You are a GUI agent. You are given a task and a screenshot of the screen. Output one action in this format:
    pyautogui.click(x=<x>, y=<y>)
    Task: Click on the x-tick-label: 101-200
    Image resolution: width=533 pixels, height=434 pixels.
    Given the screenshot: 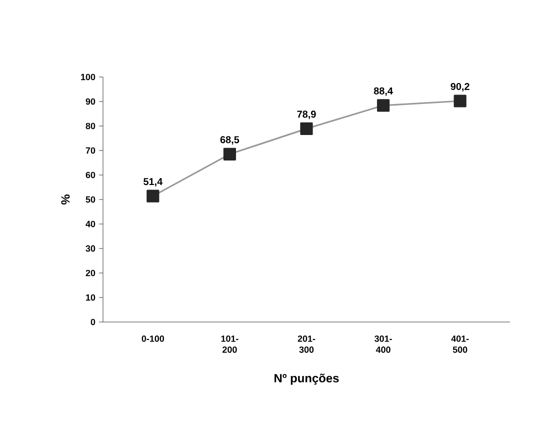 What is the action you would take?
    pyautogui.click(x=229, y=344)
    